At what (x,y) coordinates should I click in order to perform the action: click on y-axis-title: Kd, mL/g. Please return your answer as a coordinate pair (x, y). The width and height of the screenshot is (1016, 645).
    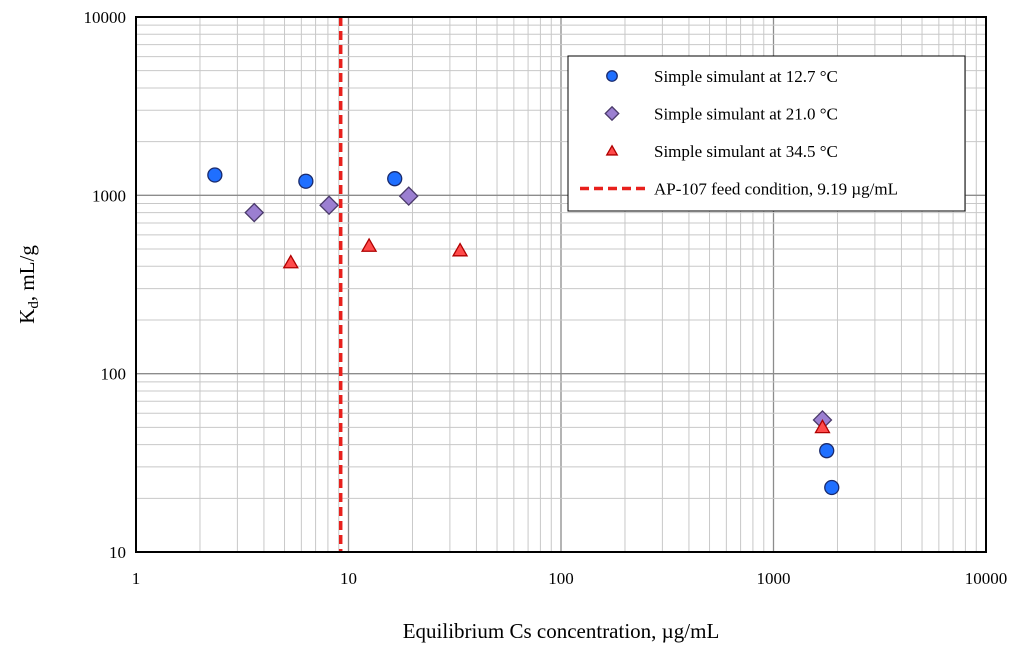
    Looking at the image, I should click on (28, 284).